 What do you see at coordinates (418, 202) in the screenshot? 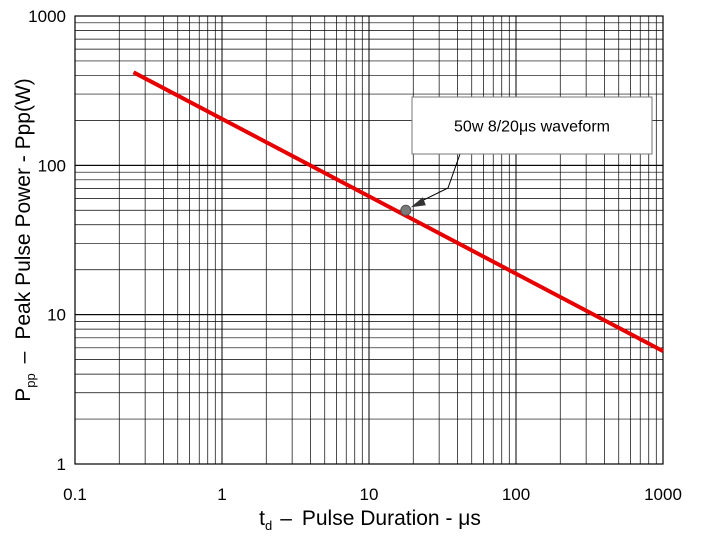
I see `annotation-arrowhead` at bounding box center [418, 202].